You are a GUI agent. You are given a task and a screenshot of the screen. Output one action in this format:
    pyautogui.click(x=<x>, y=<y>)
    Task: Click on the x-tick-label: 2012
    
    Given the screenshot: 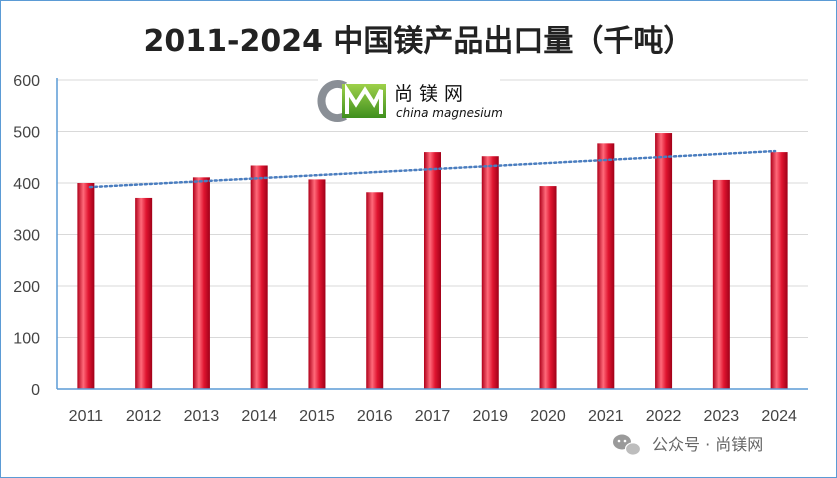 What is the action you would take?
    pyautogui.click(x=144, y=416)
    